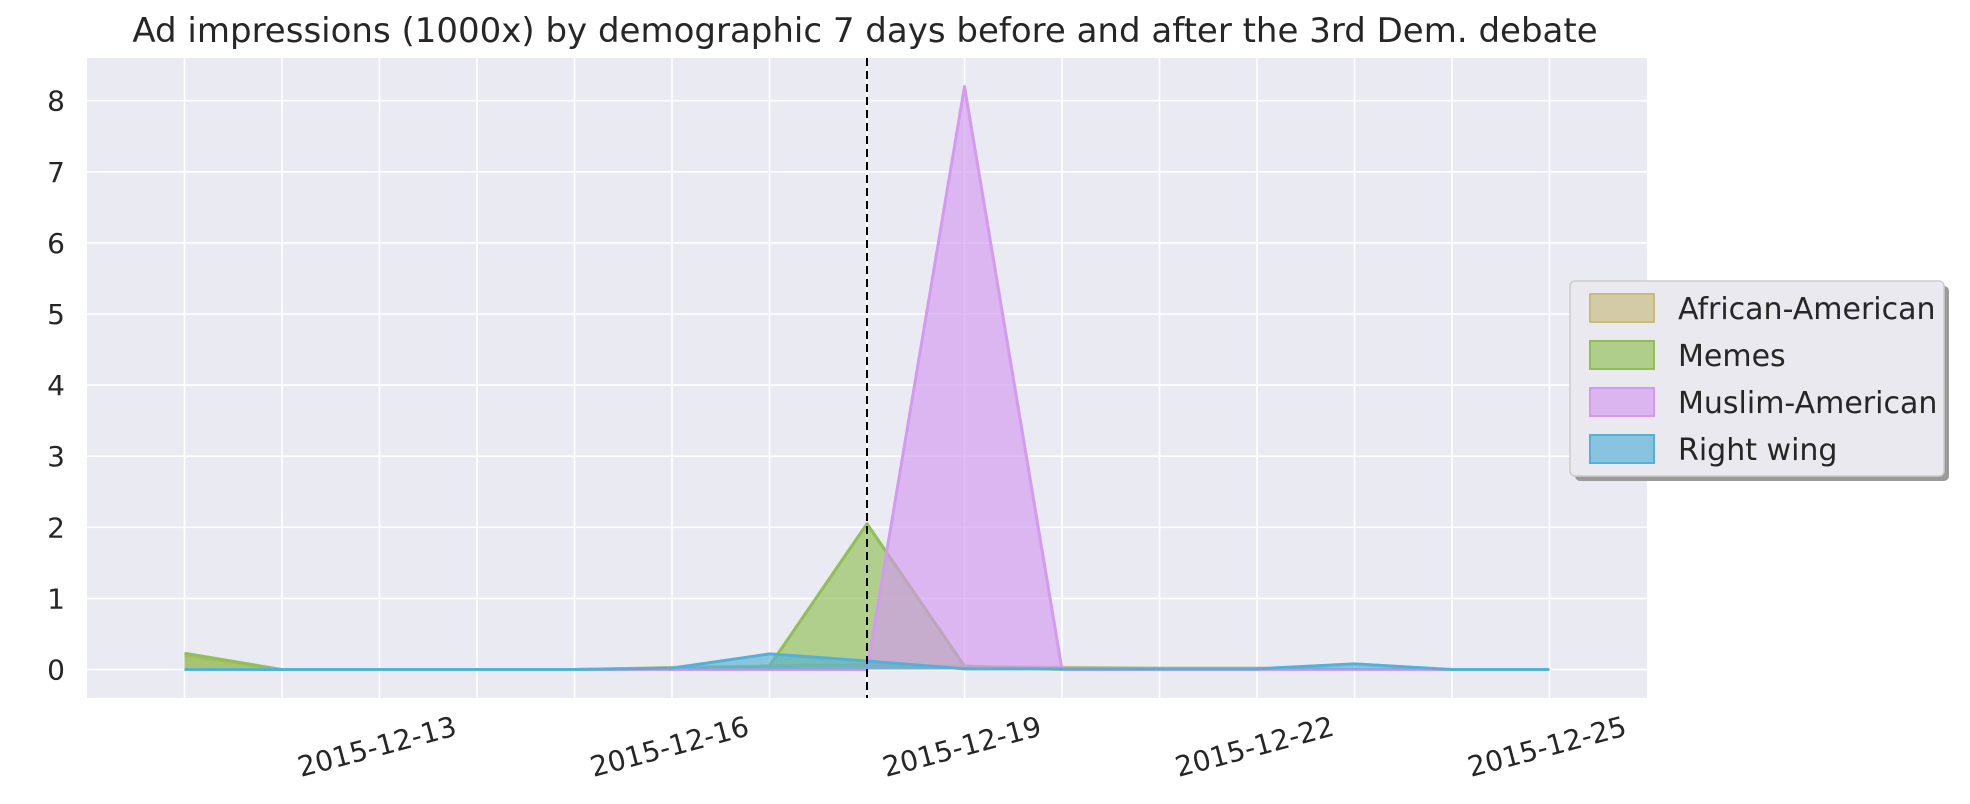 The image size is (1970, 804). What do you see at coordinates (670, 747) in the screenshot?
I see `x-tick-label: 2015-12-16` at bounding box center [670, 747].